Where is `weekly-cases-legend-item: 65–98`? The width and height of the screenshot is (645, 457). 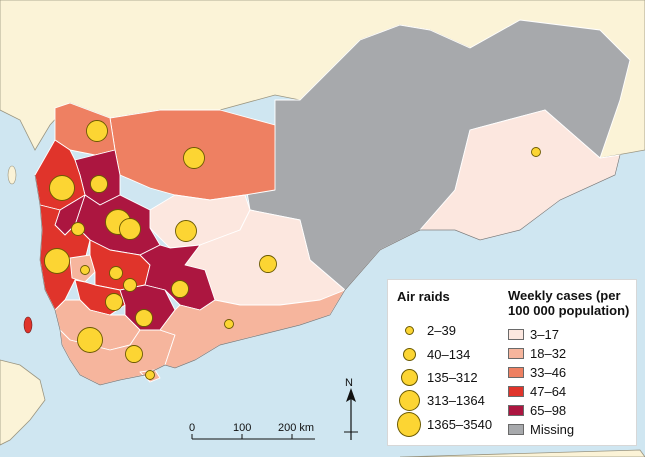
weekly-cases-legend-item: 65–98 is located at coordinates (537, 410).